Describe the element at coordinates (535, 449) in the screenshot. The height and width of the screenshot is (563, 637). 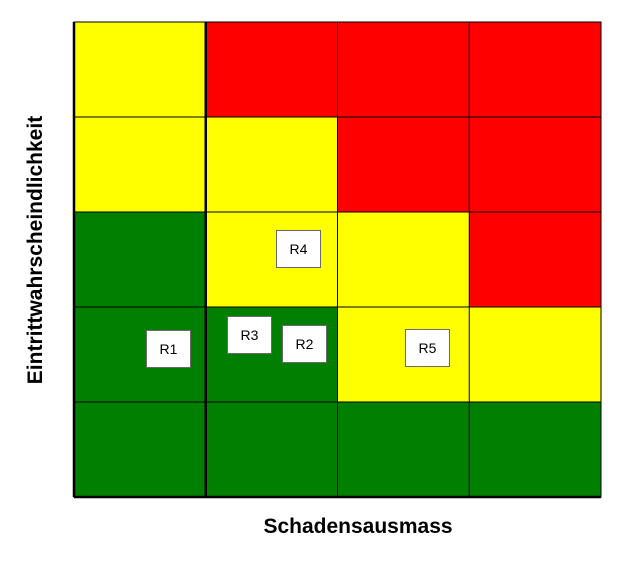
I see `matrix-cell-r5-c4` at that location.